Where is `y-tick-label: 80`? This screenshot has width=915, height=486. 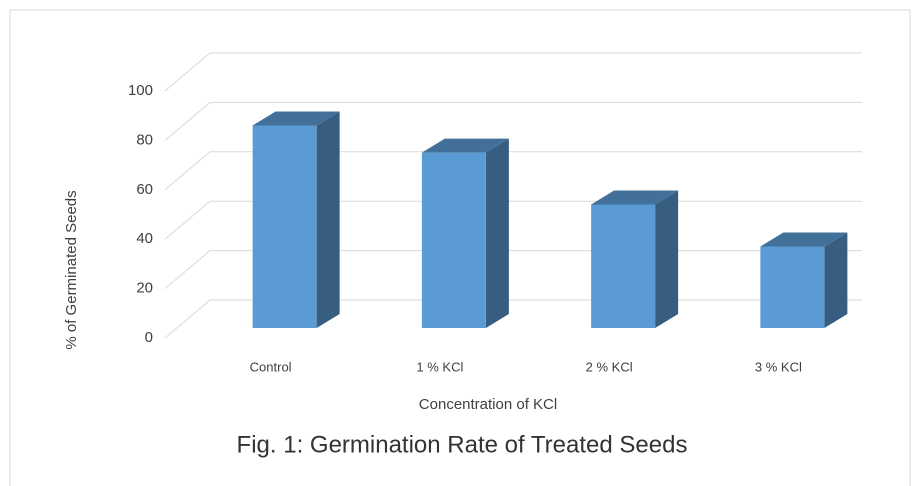 y-tick-label: 80 is located at coordinates (144, 139).